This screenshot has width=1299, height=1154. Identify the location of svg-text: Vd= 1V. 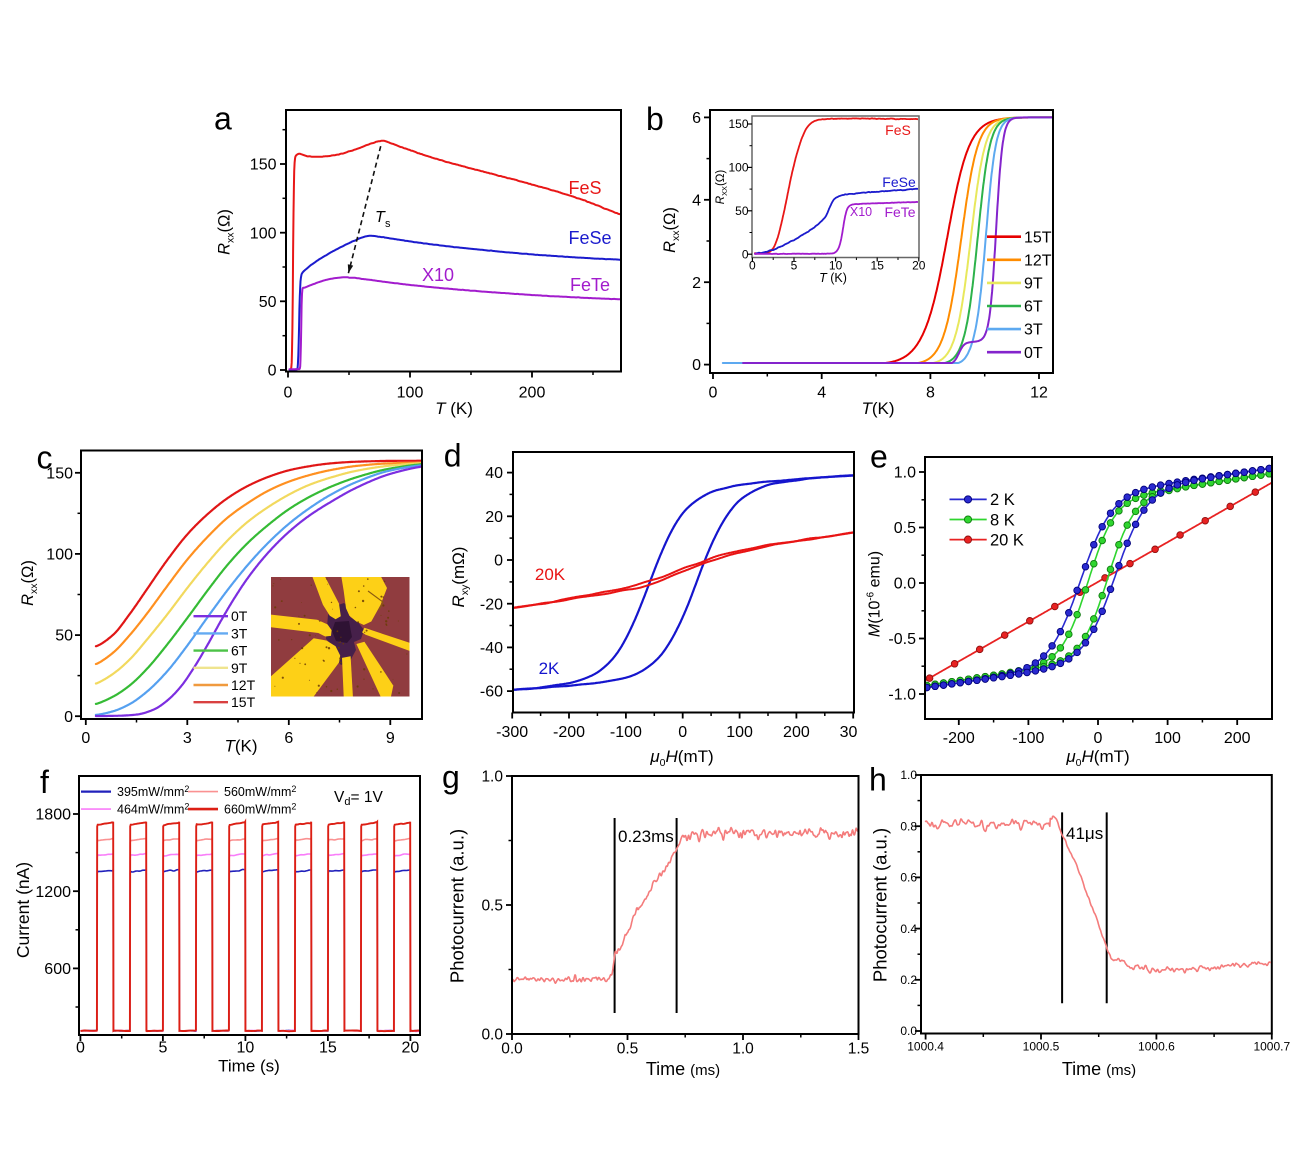
(358, 798).